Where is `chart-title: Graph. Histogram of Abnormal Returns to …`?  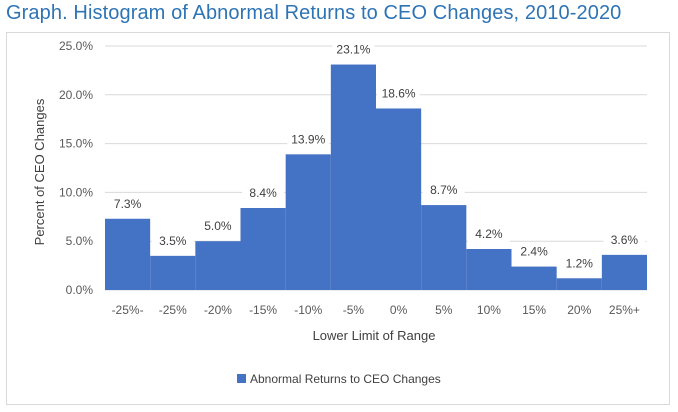
chart-title: Graph. Histogram of Abnormal Returns to … is located at coordinates (314, 13).